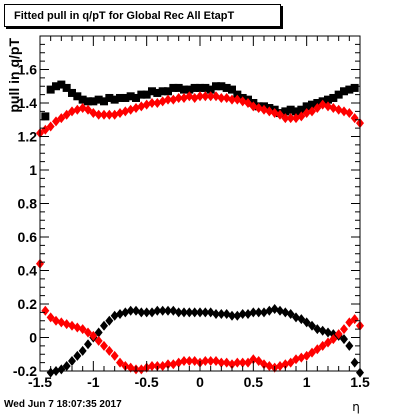 This screenshot has width=400, height=414. I want to click on x-tick-label: 0.5, so click(254, 382).